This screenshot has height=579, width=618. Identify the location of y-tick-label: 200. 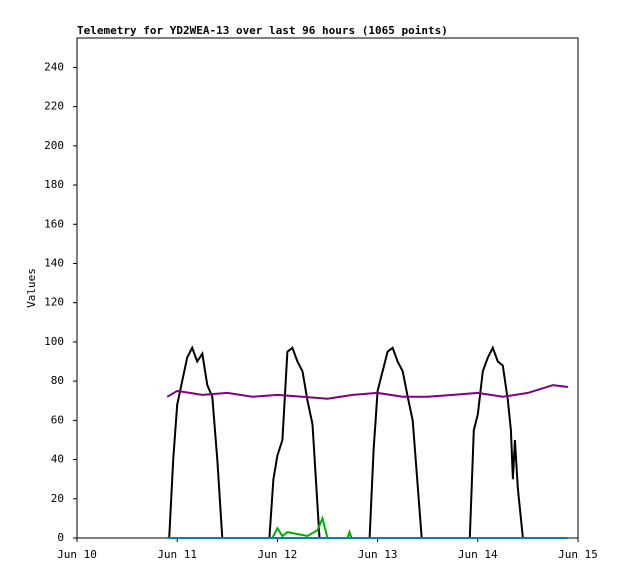
(54, 145).